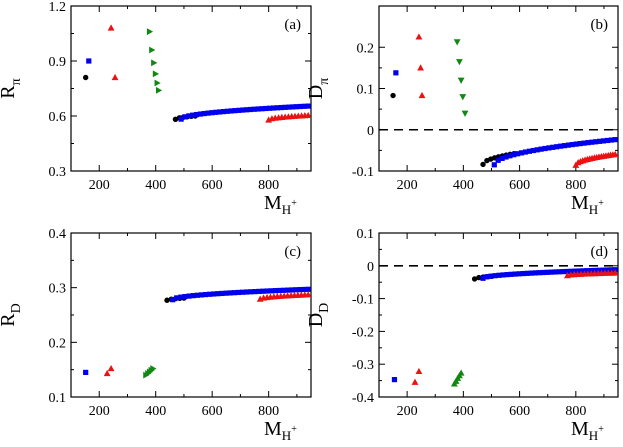 Image resolution: width=623 pixels, height=447 pixels. Describe the element at coordinates (12, 314) in the screenshot. I see `y-axis-label: RD` at that location.